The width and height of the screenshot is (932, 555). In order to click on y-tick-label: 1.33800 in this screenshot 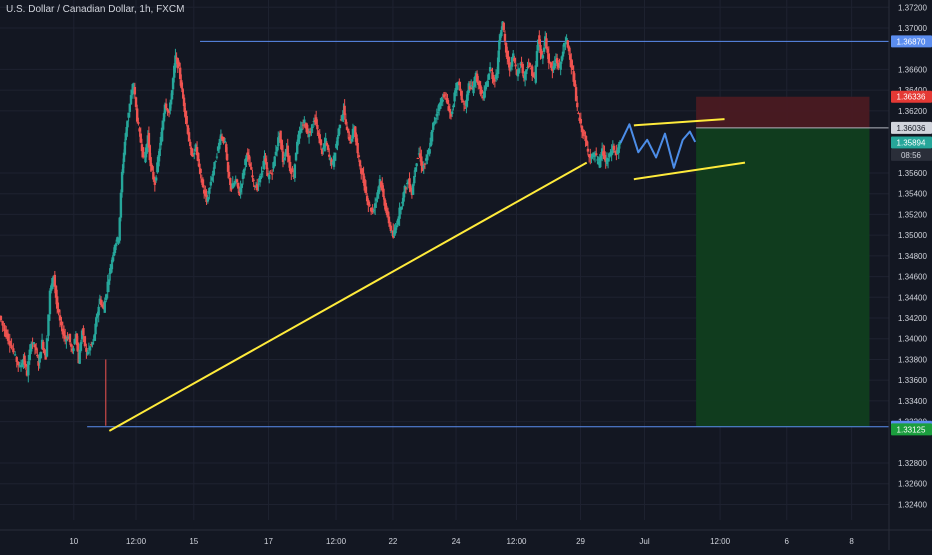, I will do `click(912, 359)`.